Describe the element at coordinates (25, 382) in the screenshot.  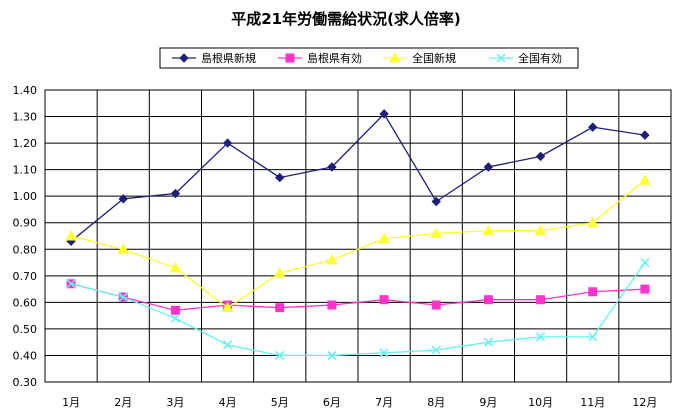
I see `y-tick-label: 0.30` at that location.